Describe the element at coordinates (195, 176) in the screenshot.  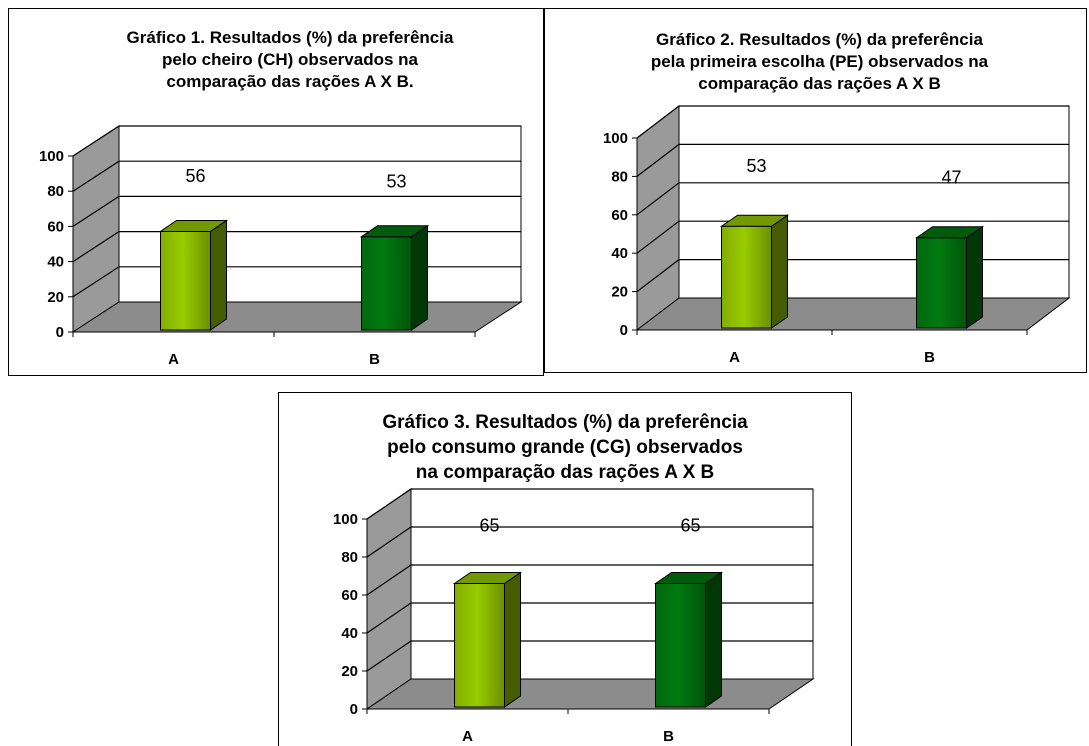
I see `data-label: 56` at that location.